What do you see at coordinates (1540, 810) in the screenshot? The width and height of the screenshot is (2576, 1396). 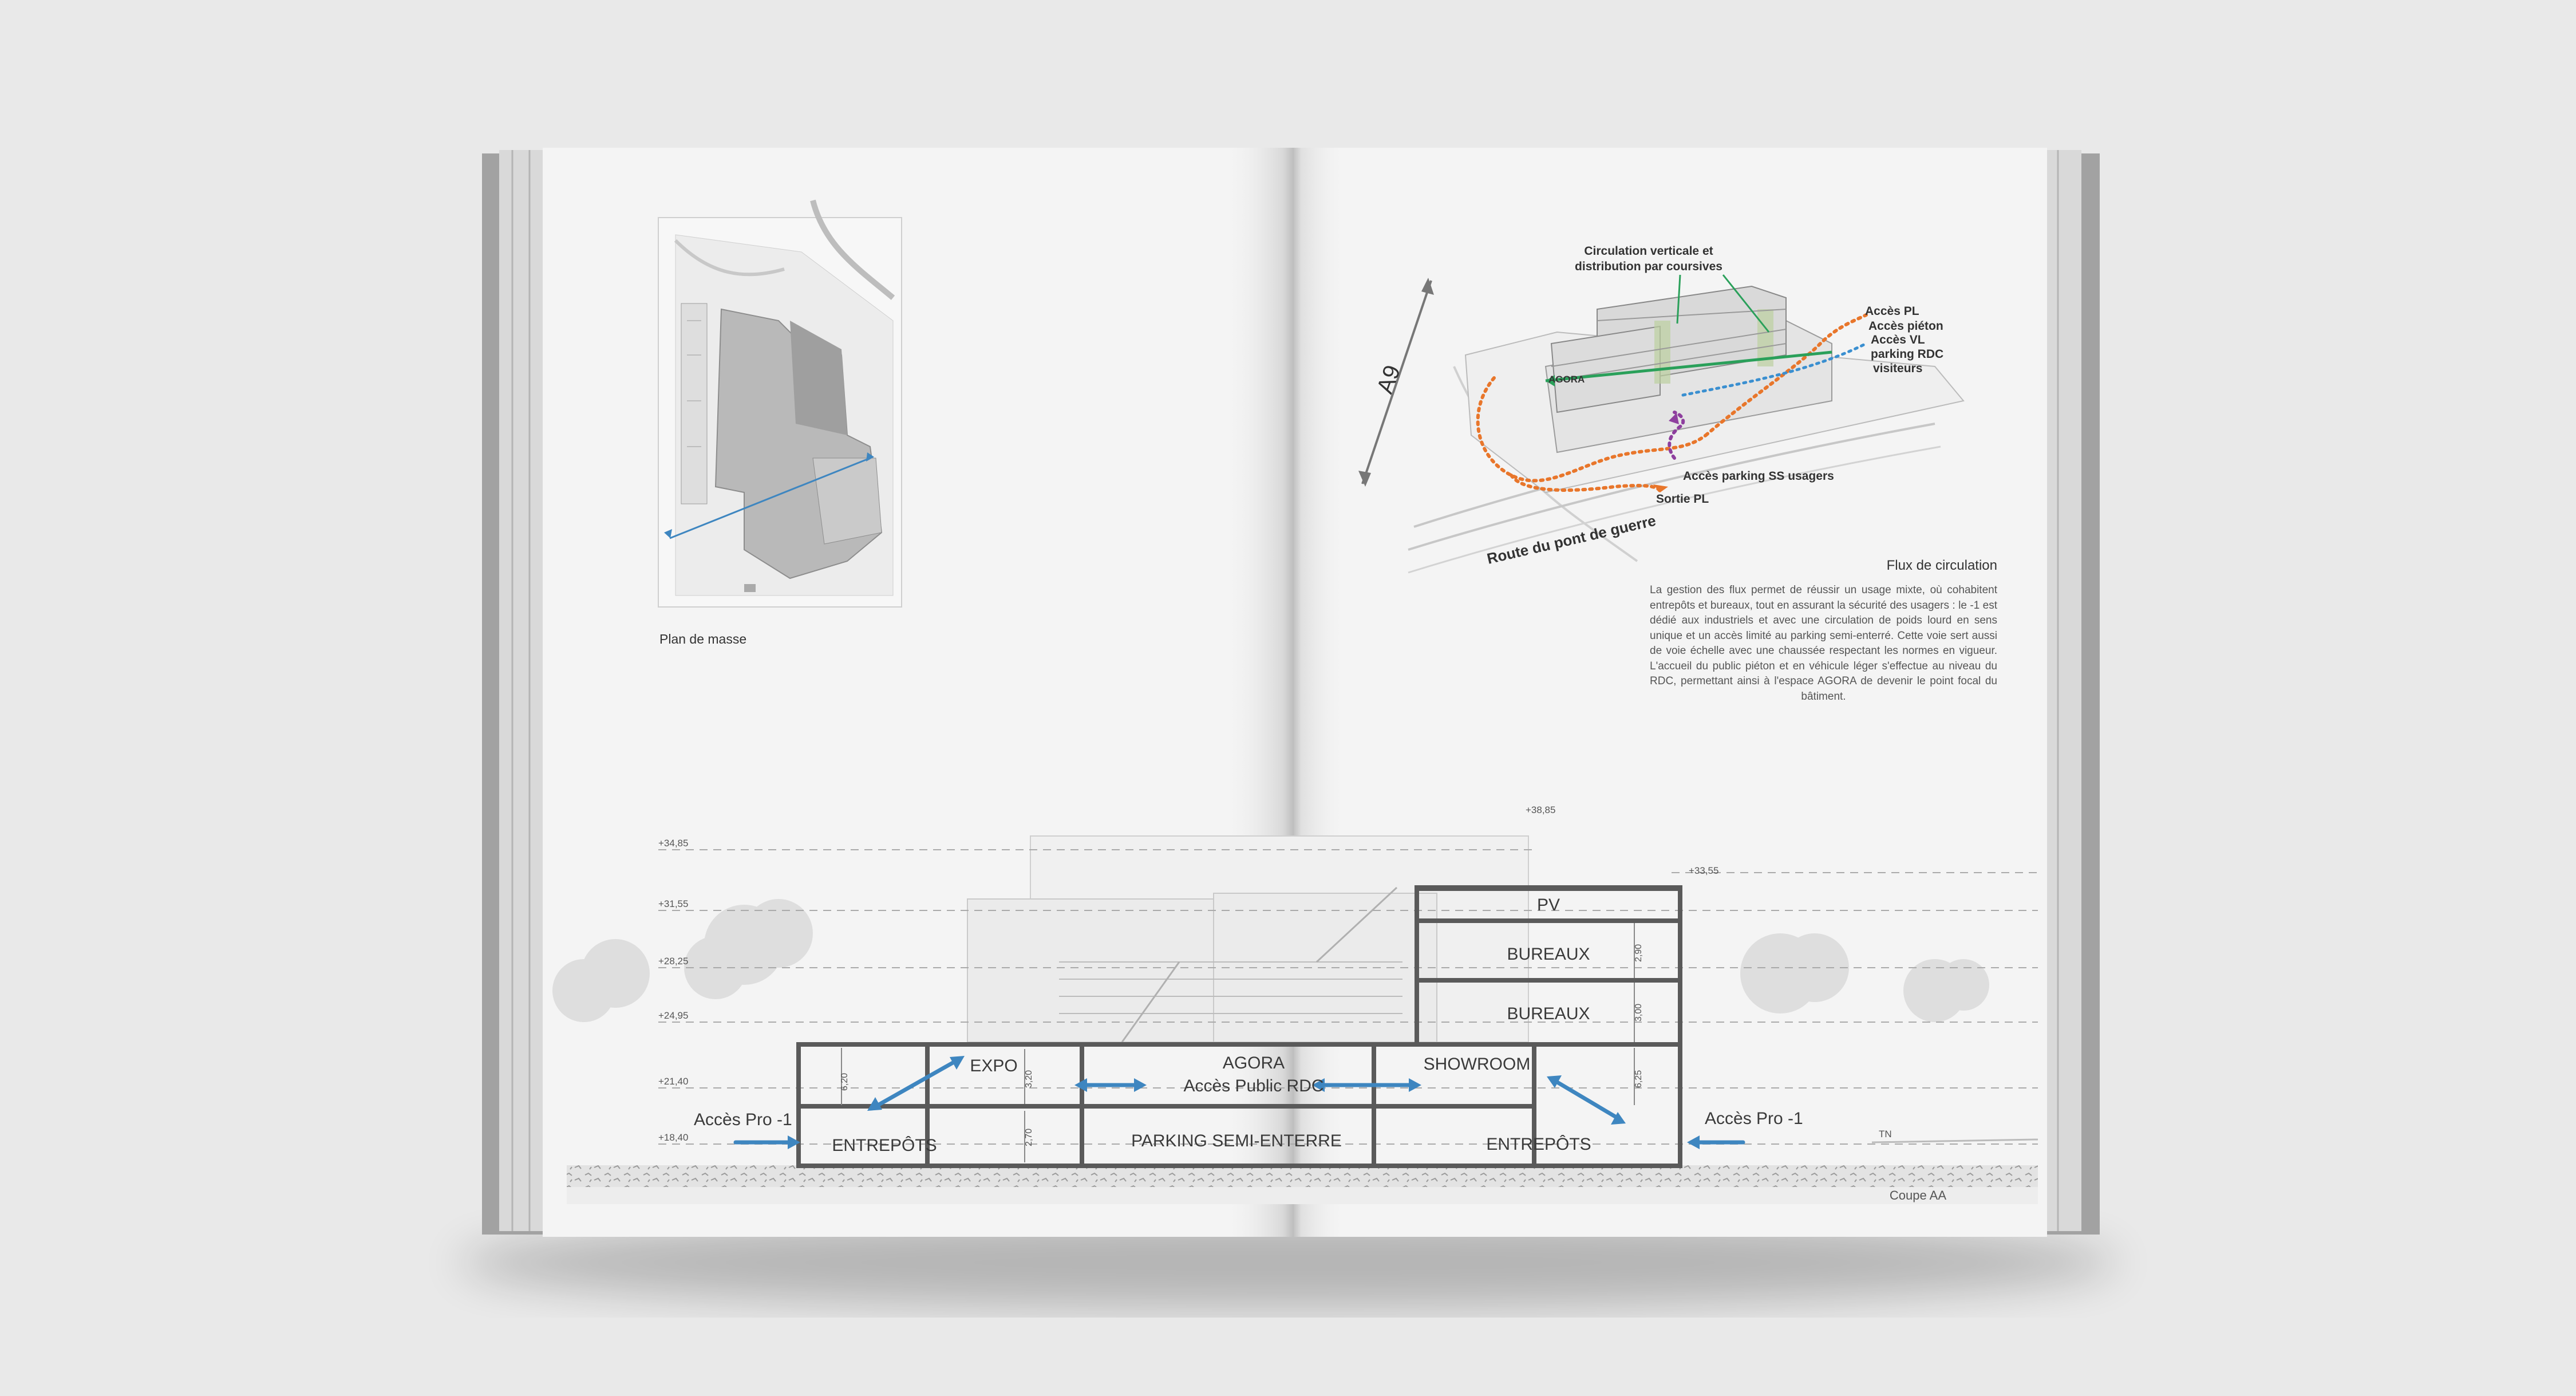 I see `elevation-3885: +38,85` at bounding box center [1540, 810].